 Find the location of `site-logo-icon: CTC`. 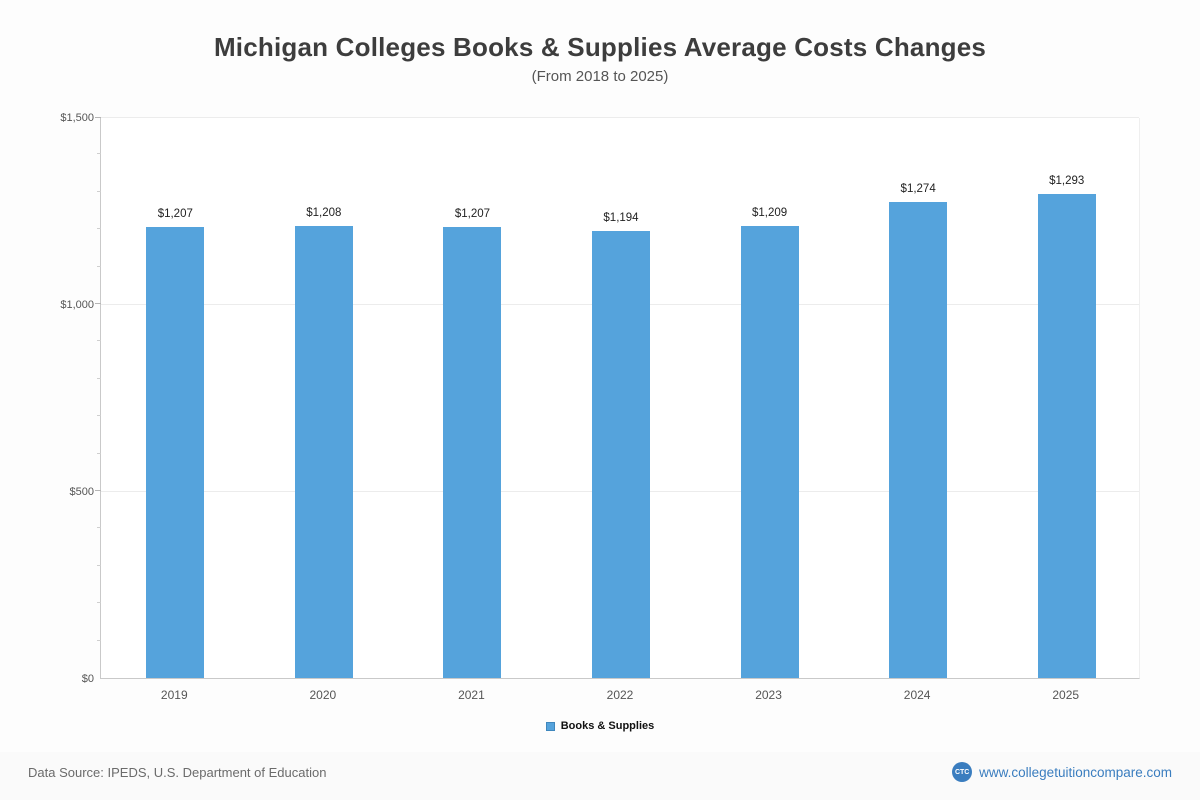

site-logo-icon: CTC is located at coordinates (962, 772).